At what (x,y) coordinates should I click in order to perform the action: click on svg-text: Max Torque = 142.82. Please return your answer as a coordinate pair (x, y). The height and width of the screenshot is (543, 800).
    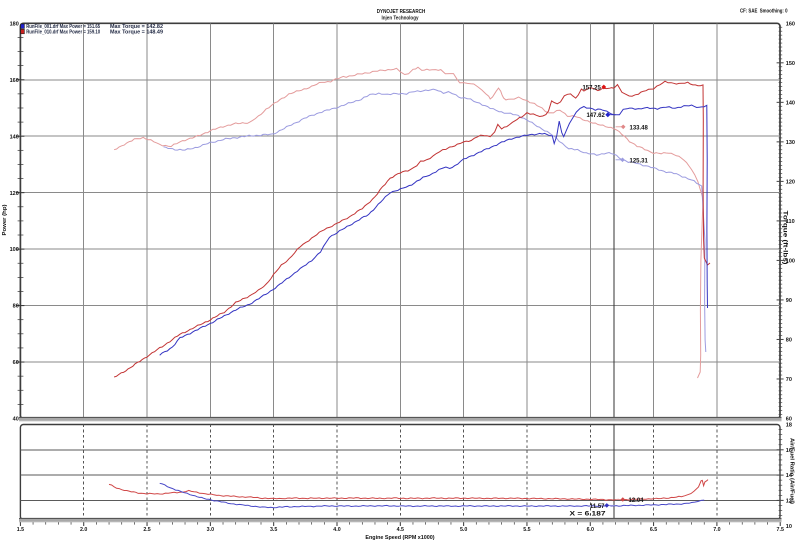
    Looking at the image, I should click on (136, 27).